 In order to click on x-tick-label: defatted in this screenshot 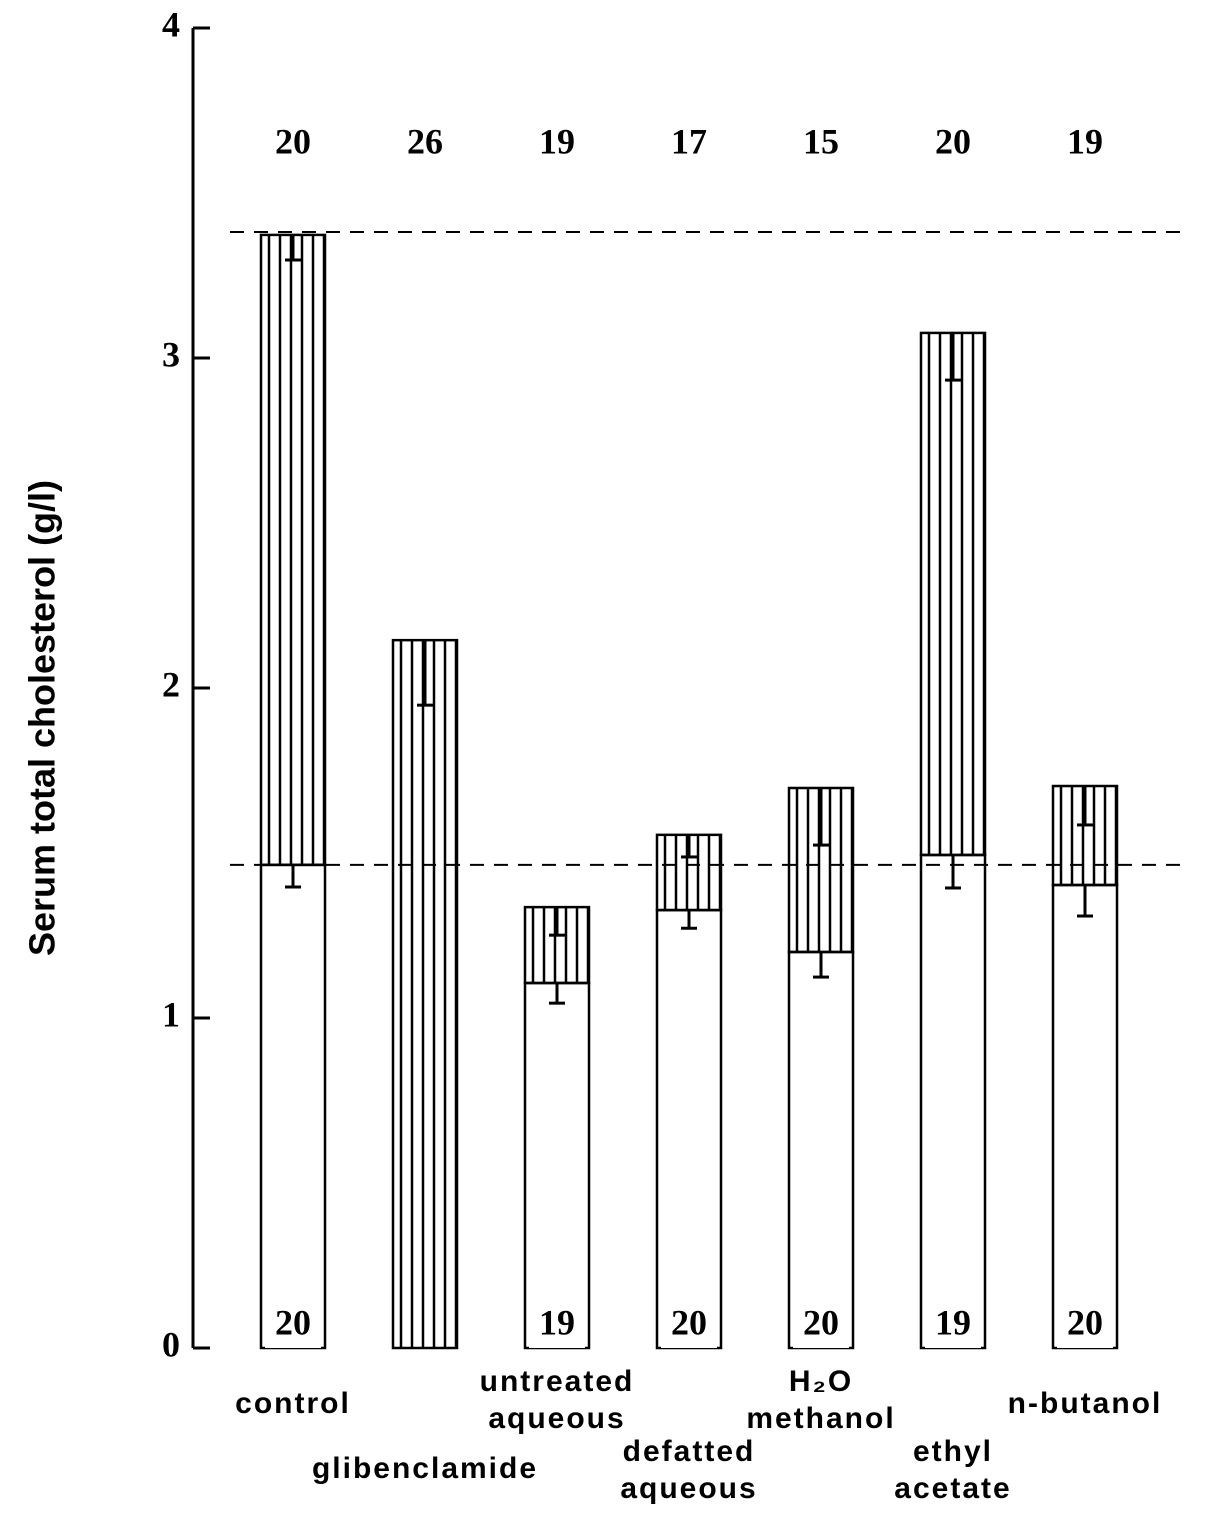, I will do `click(689, 1451)`.